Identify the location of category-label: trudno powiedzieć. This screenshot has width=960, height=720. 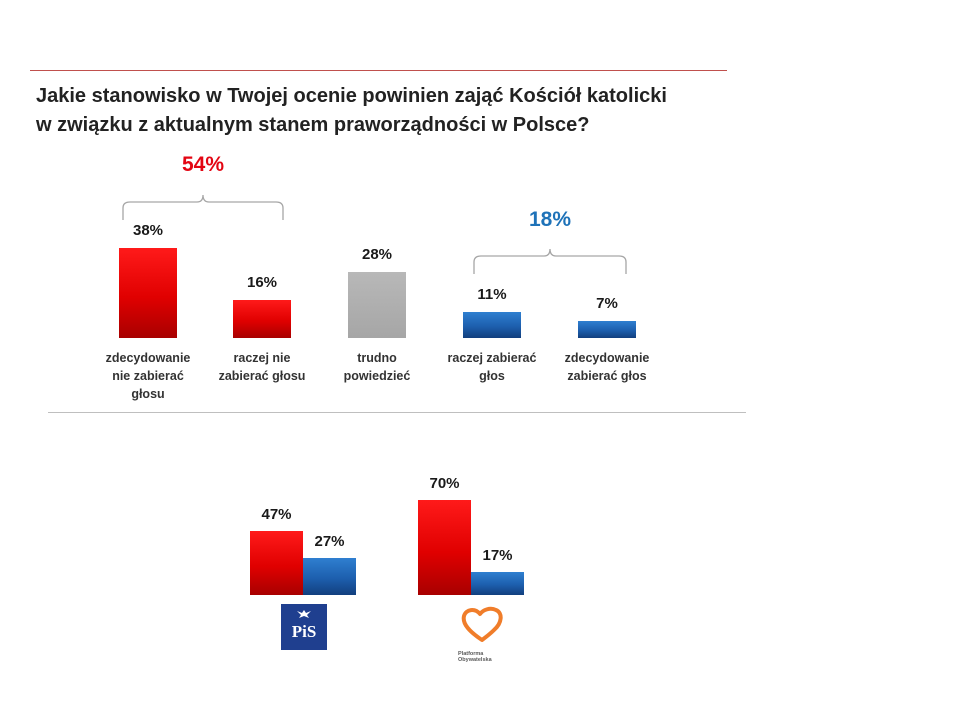
(377, 367).